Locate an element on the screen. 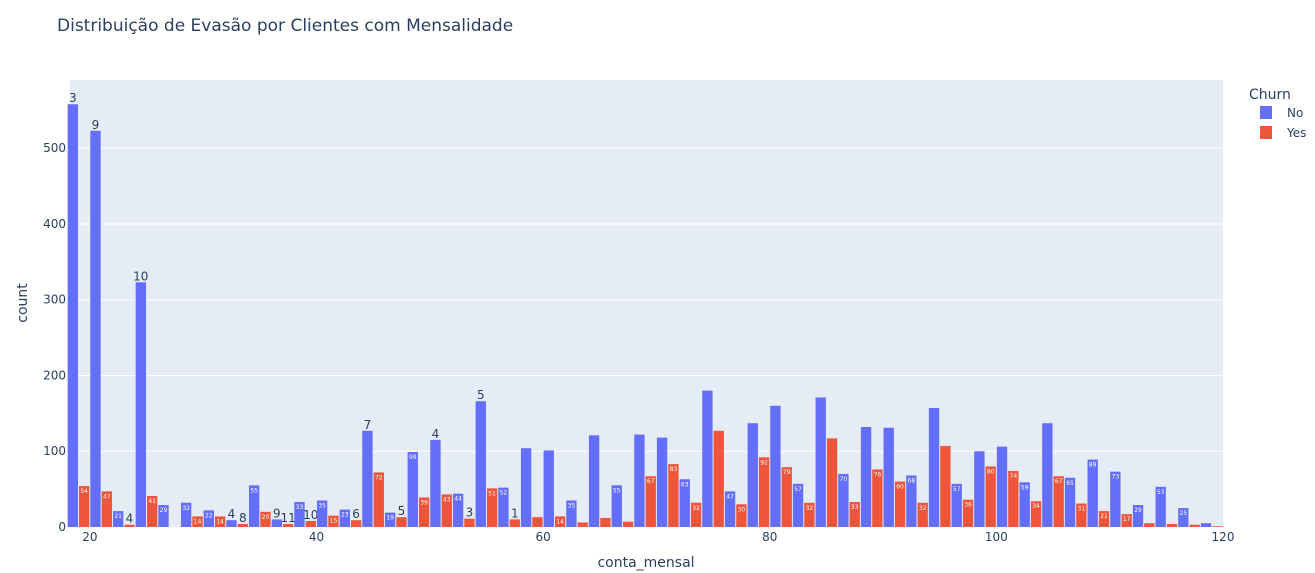  legend: Churn No Yes is located at coordinates (1277, 113).